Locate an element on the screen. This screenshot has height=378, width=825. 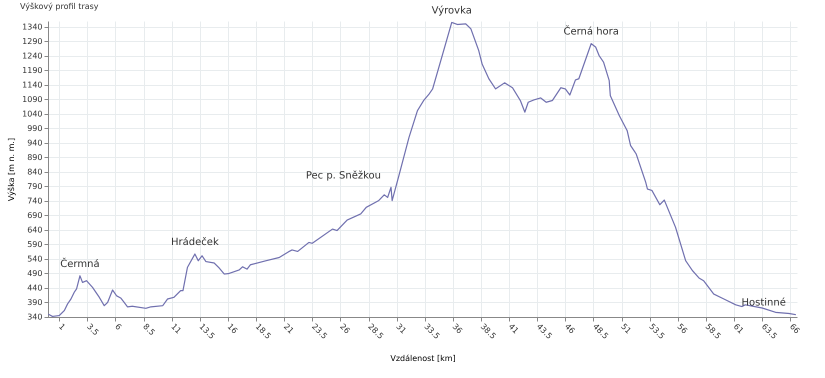
y-tick-label: 1090 is located at coordinates (32, 99).